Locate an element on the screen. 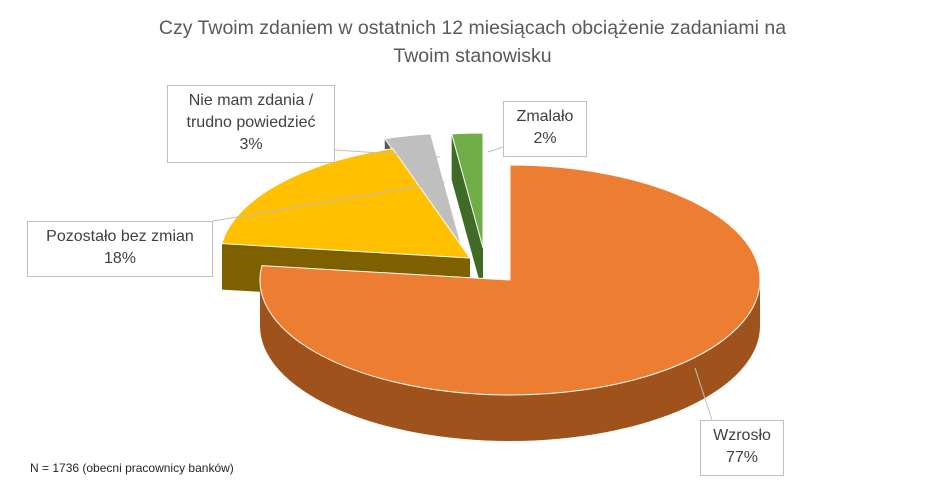 Image resolution: width=945 pixels, height=492 pixels. slice-value-zmalalo: 2% is located at coordinates (545, 138).